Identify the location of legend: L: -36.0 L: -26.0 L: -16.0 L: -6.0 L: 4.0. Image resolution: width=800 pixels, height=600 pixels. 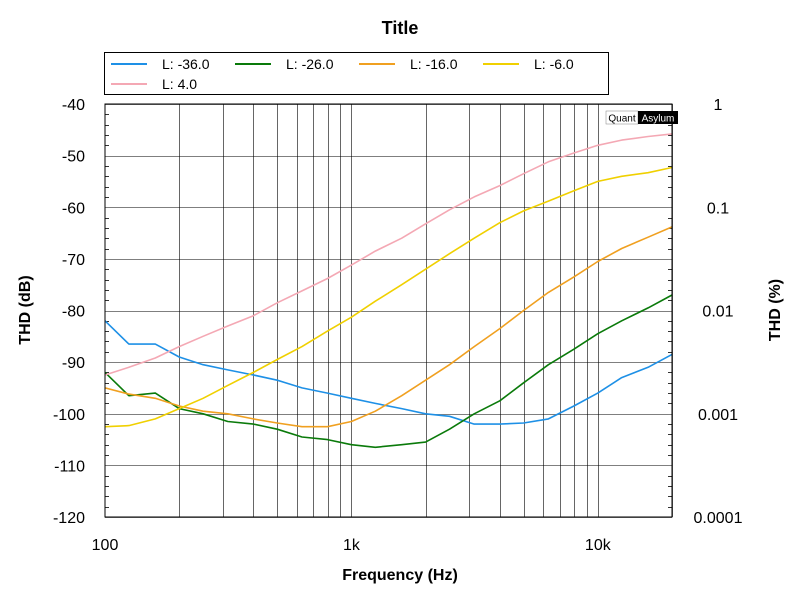
(356, 73).